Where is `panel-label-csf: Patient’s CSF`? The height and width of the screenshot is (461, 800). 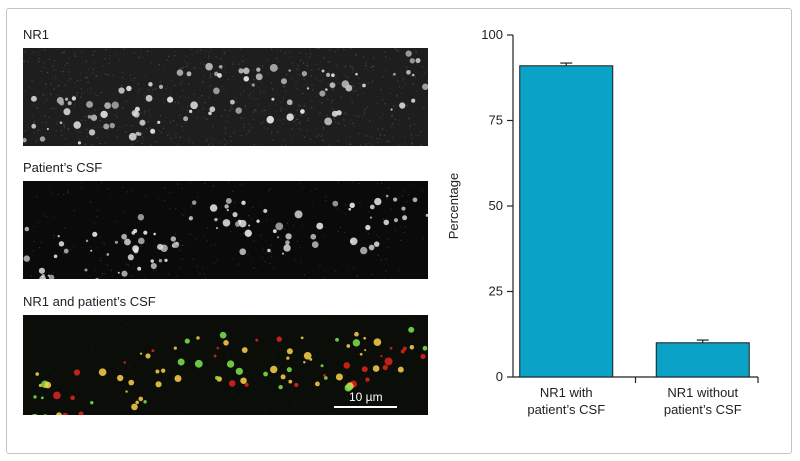
panel-label-csf: Patient’s CSF is located at coordinates (63, 167).